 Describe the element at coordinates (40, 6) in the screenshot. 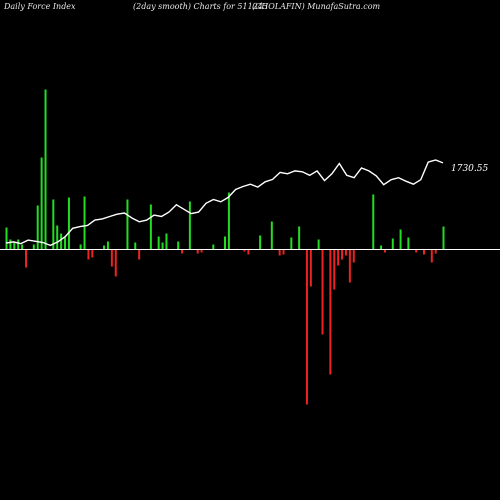

I see `chart-title-left: Daily Force Index` at that location.